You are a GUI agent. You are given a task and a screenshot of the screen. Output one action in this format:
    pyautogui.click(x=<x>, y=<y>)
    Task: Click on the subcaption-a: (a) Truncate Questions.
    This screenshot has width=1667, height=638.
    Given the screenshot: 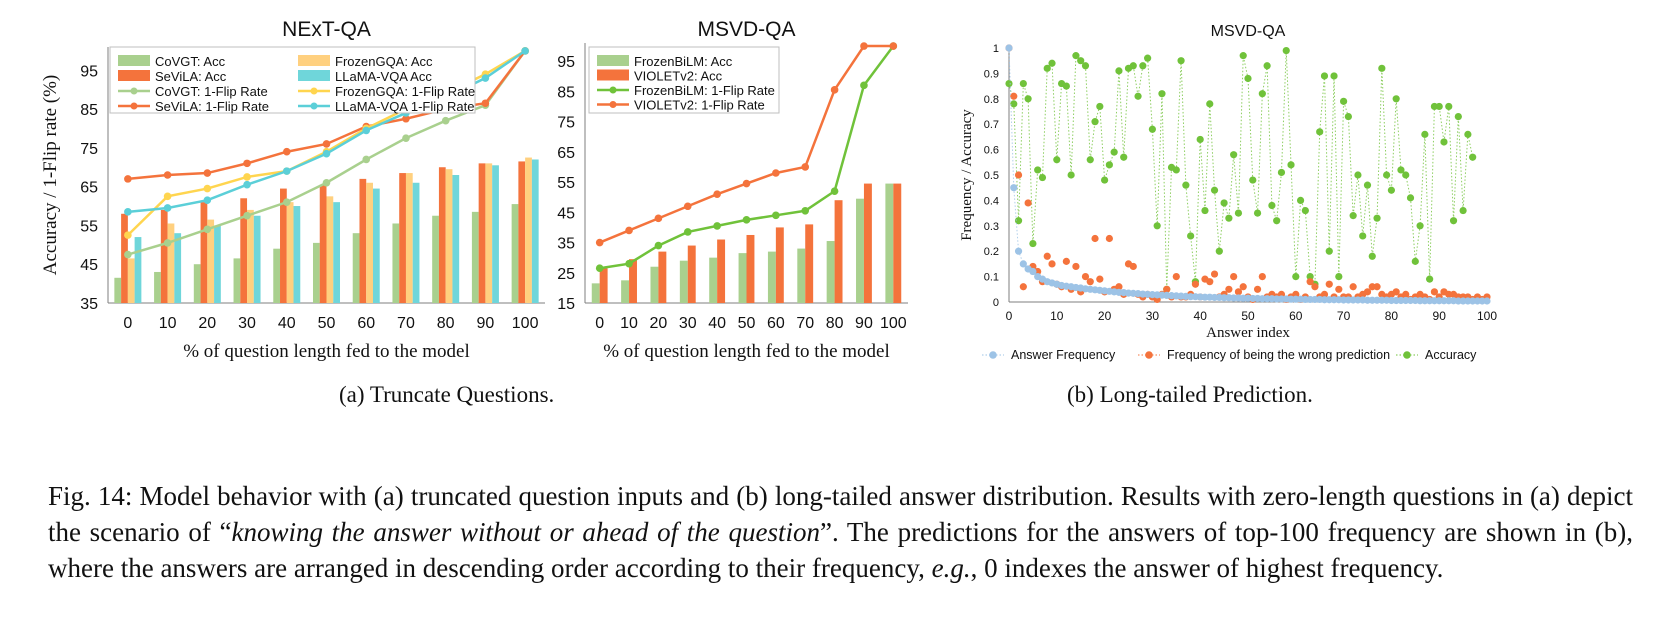 What is the action you would take?
    pyautogui.click(x=447, y=394)
    